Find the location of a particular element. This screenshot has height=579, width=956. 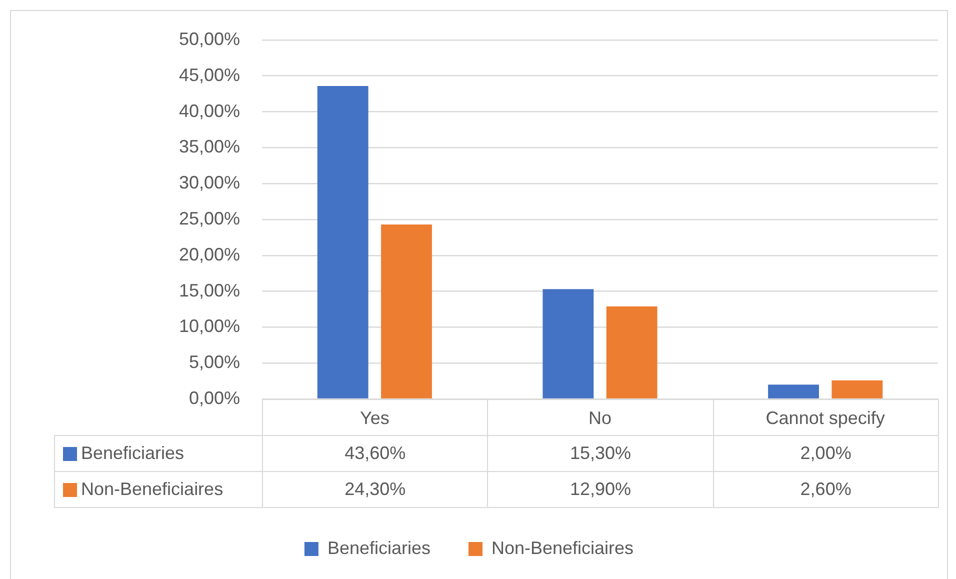

y-tick-label: 25,00% is located at coordinates (209, 218).